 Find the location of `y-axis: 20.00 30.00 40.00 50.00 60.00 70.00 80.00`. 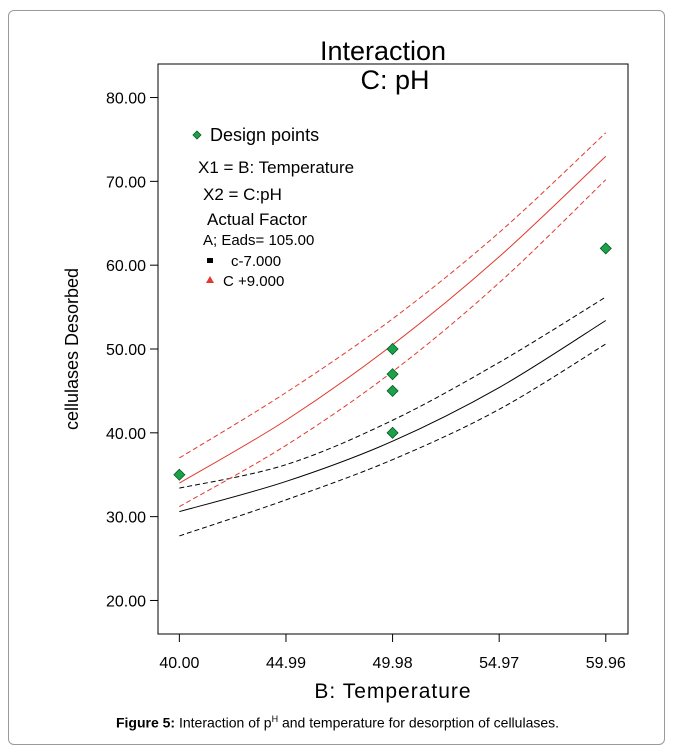

y-axis: 20.00 30.00 40.00 50.00 60.00 70.00 80.00 is located at coordinates (132, 350).